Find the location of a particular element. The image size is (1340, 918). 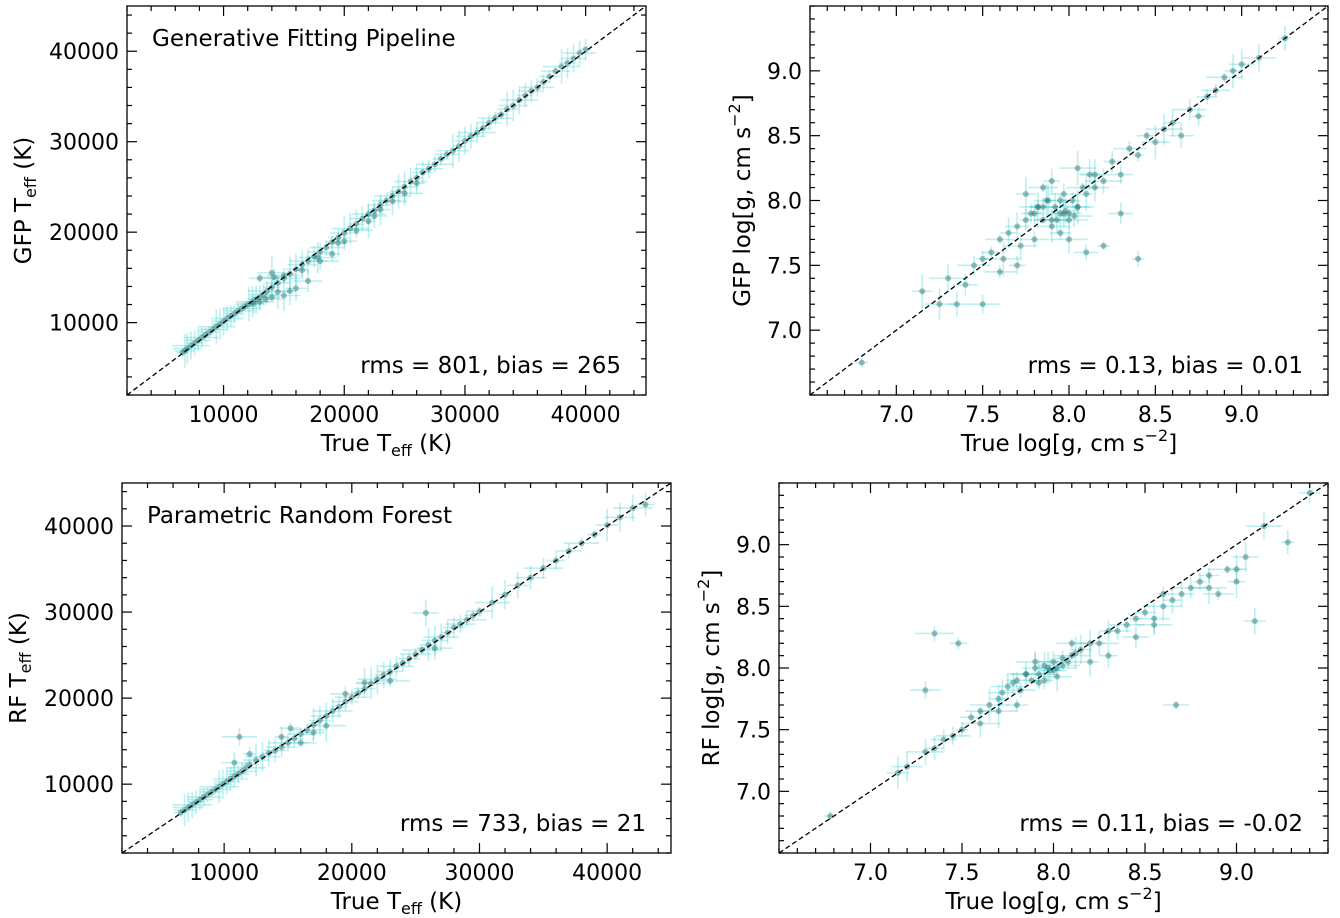

y-tick-label: 30000 is located at coordinates (79, 613).